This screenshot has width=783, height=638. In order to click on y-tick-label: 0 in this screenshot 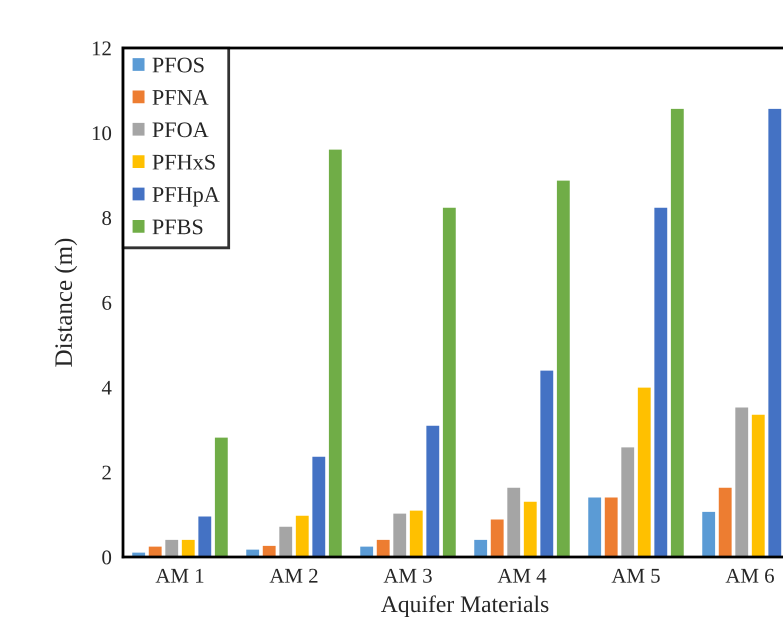, I will do `click(107, 557)`.